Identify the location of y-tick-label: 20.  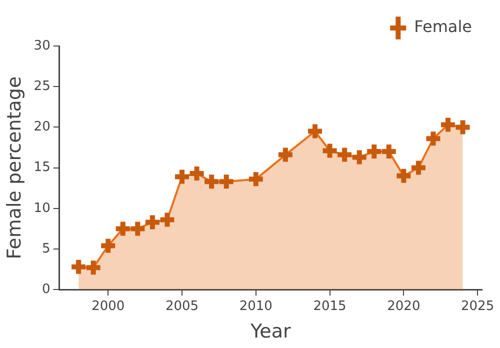
(42, 127).